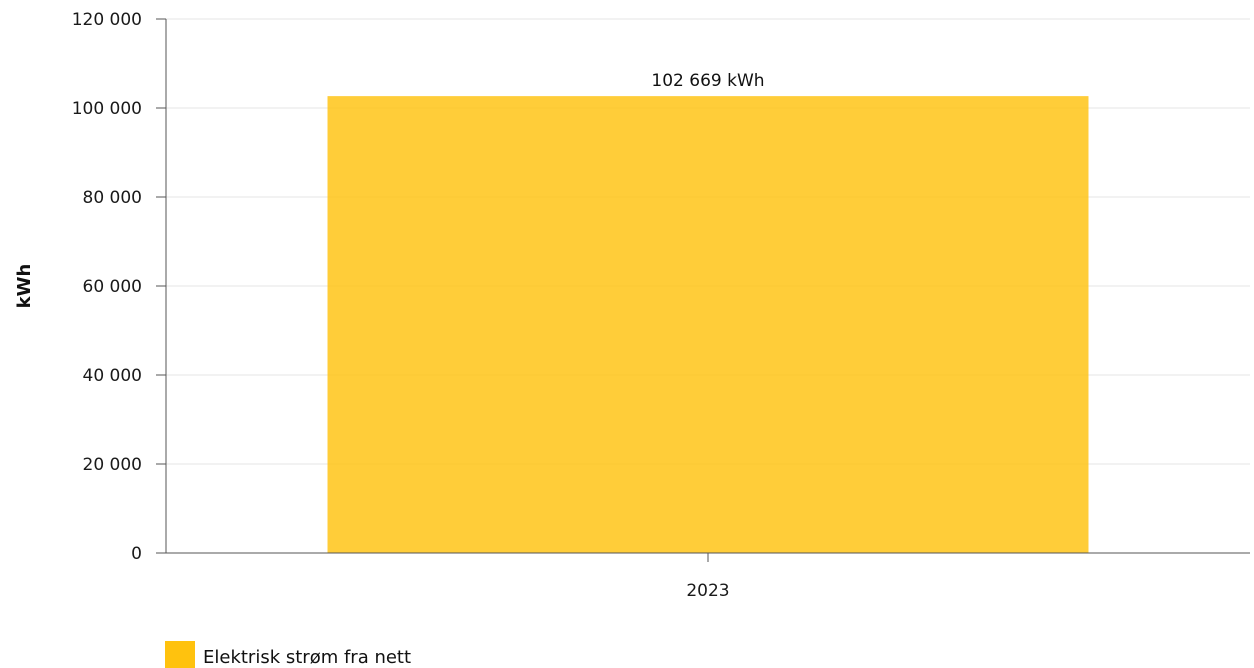 This screenshot has height=668, width=1254. What do you see at coordinates (24, 286) in the screenshot?
I see `y-axis-title: kWh` at bounding box center [24, 286].